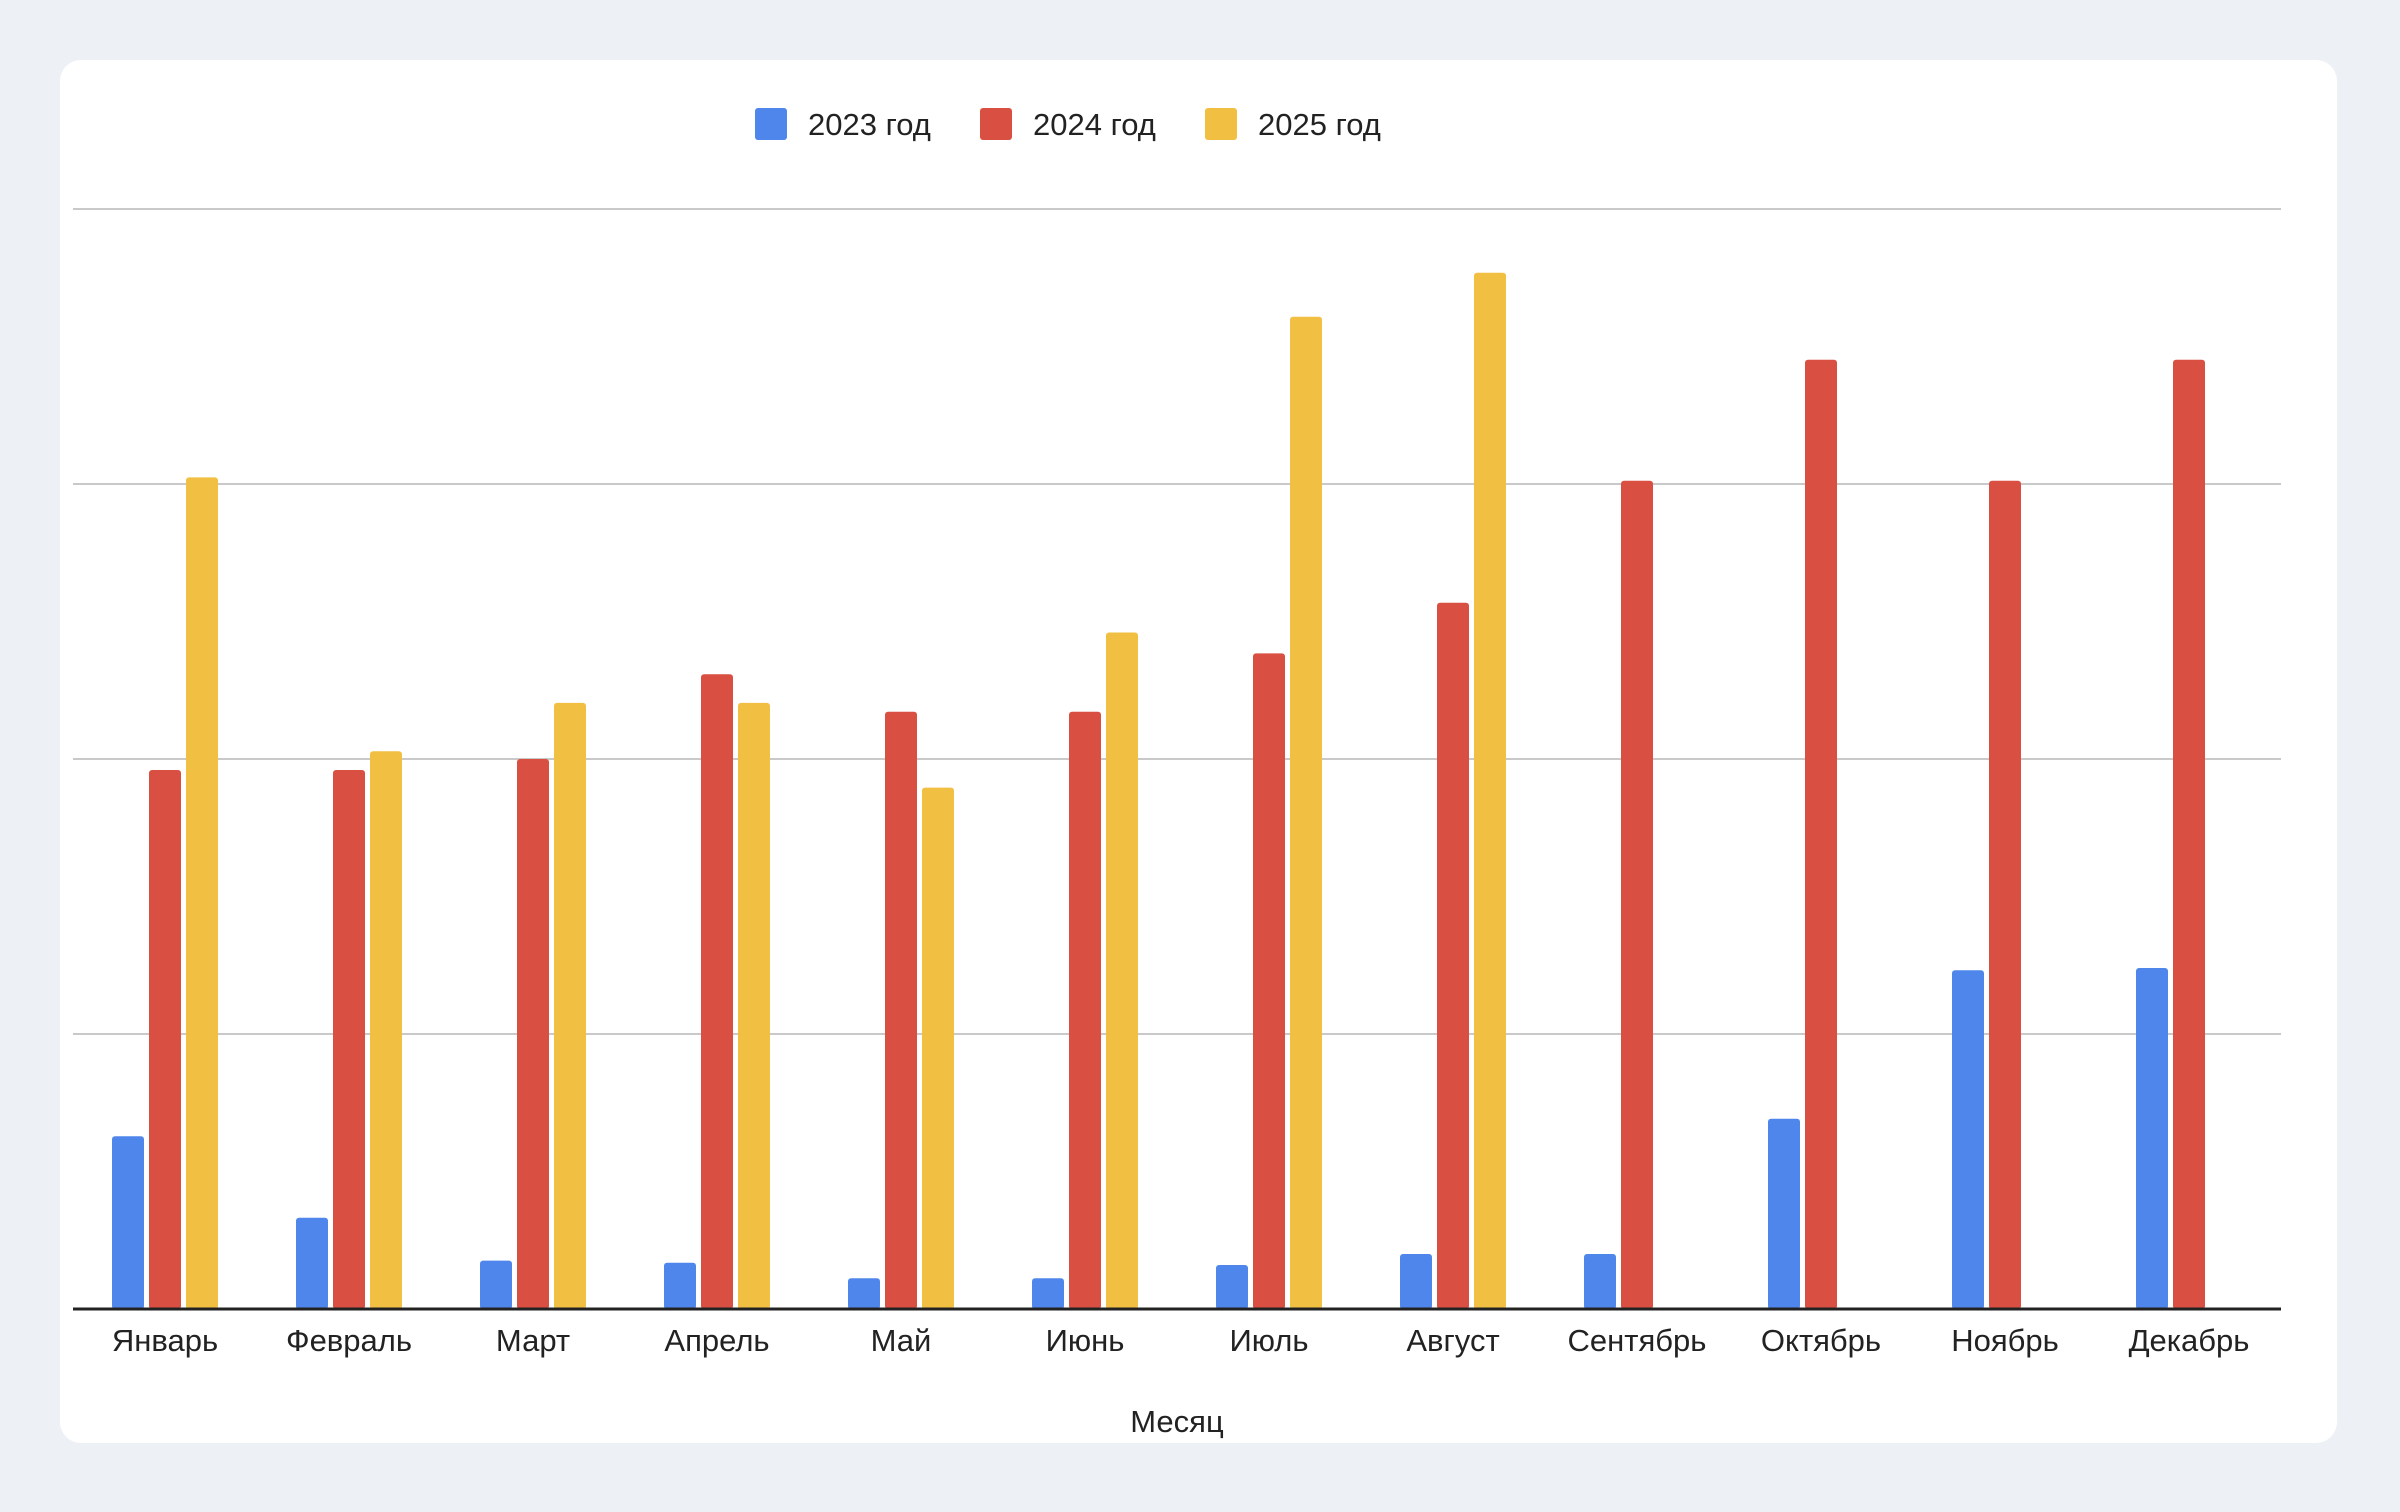 Image resolution: width=2400 pixels, height=1512 pixels. Describe the element at coordinates (901, 1340) in the screenshot. I see `x-tick-label: Май` at that location.